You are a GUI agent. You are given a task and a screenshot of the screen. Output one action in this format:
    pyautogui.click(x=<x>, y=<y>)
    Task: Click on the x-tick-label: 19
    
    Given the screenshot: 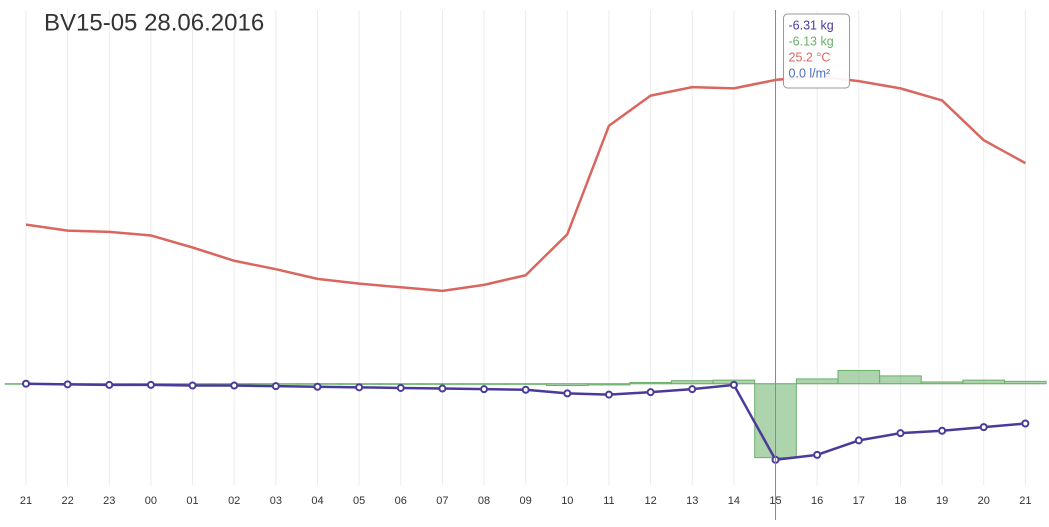 What is the action you would take?
    pyautogui.click(x=942, y=501)
    